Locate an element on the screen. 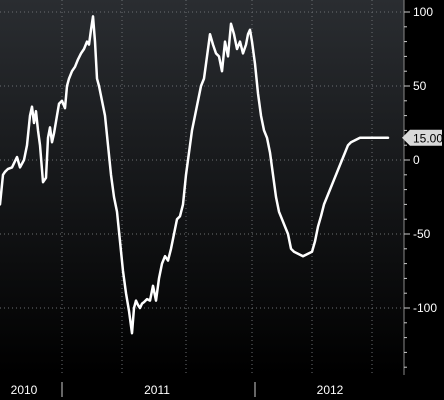 Image resolution: width=444 pixels, height=400 pixels. last-value-label: 15.00 is located at coordinates (422, 137).